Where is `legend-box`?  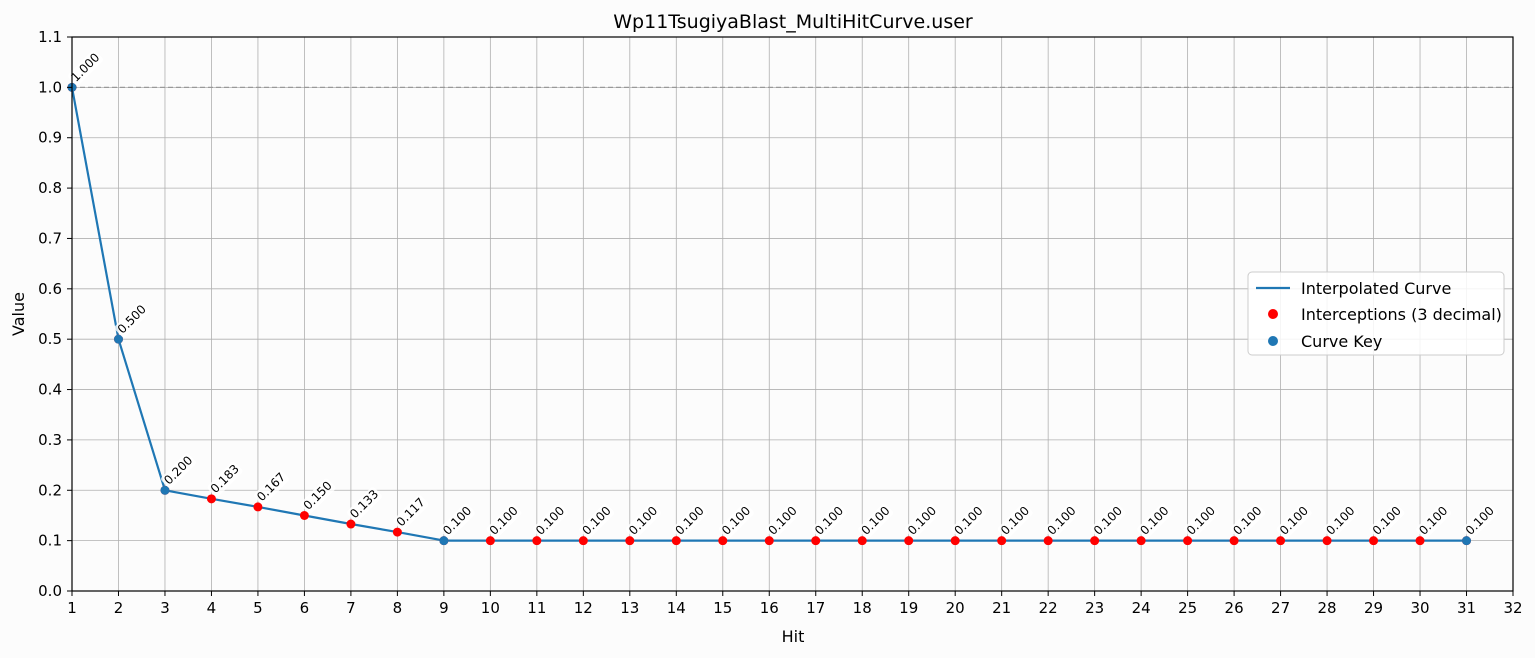 legend-box is located at coordinates (1376, 313).